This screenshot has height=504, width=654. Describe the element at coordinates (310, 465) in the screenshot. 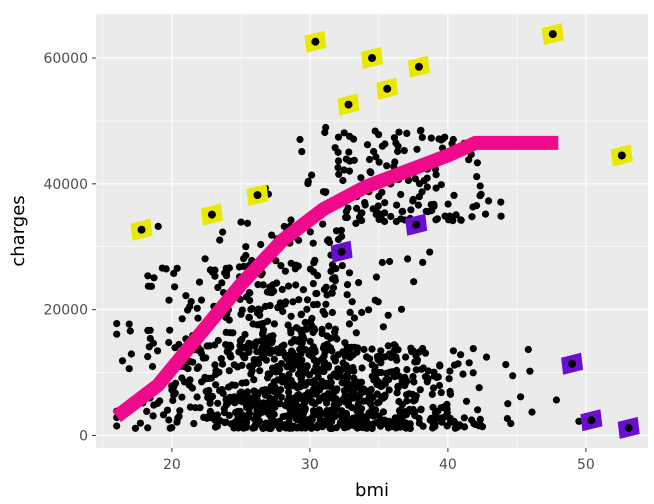

I see `x-tick-label: 30` at that location.